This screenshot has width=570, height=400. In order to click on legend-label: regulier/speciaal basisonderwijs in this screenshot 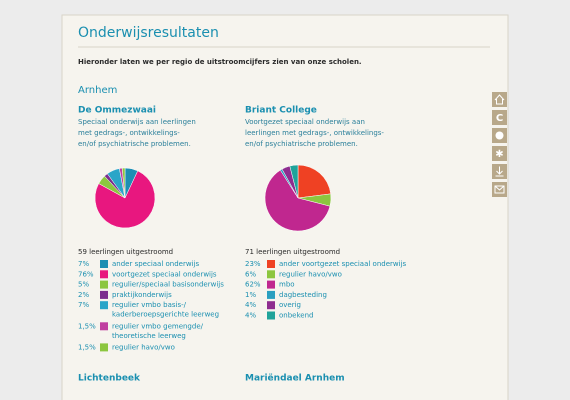, I will do `click(168, 285)`.